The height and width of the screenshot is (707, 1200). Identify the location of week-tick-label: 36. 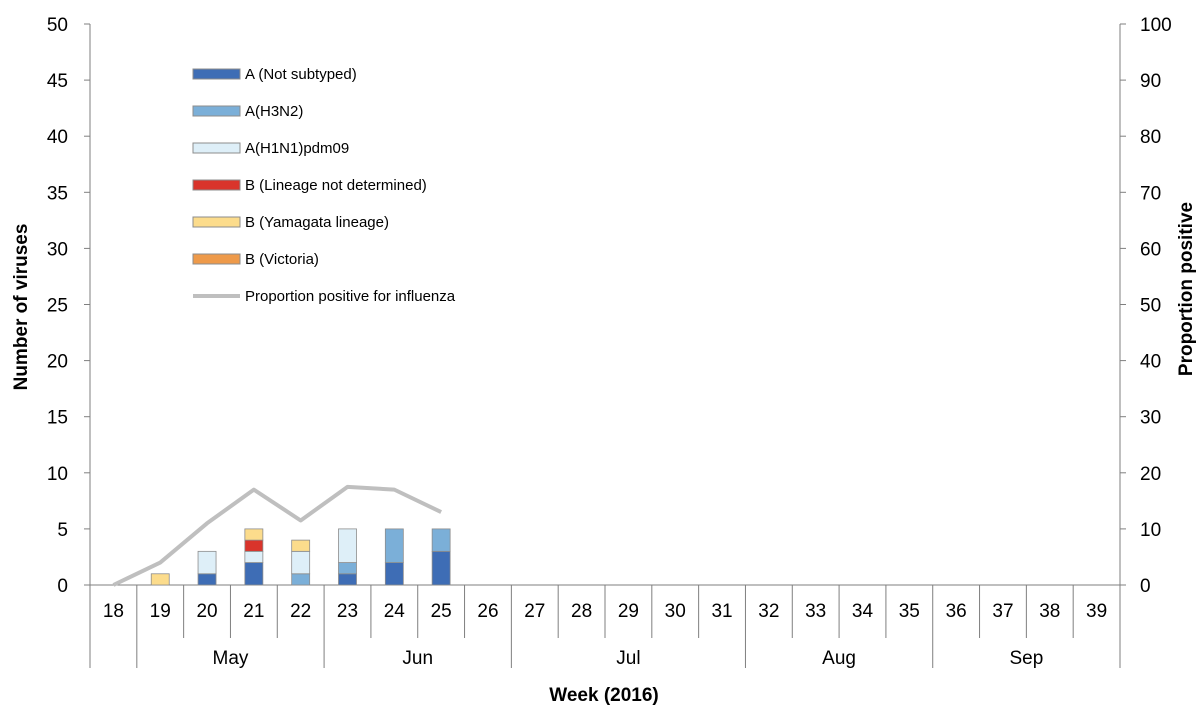
(956, 611).